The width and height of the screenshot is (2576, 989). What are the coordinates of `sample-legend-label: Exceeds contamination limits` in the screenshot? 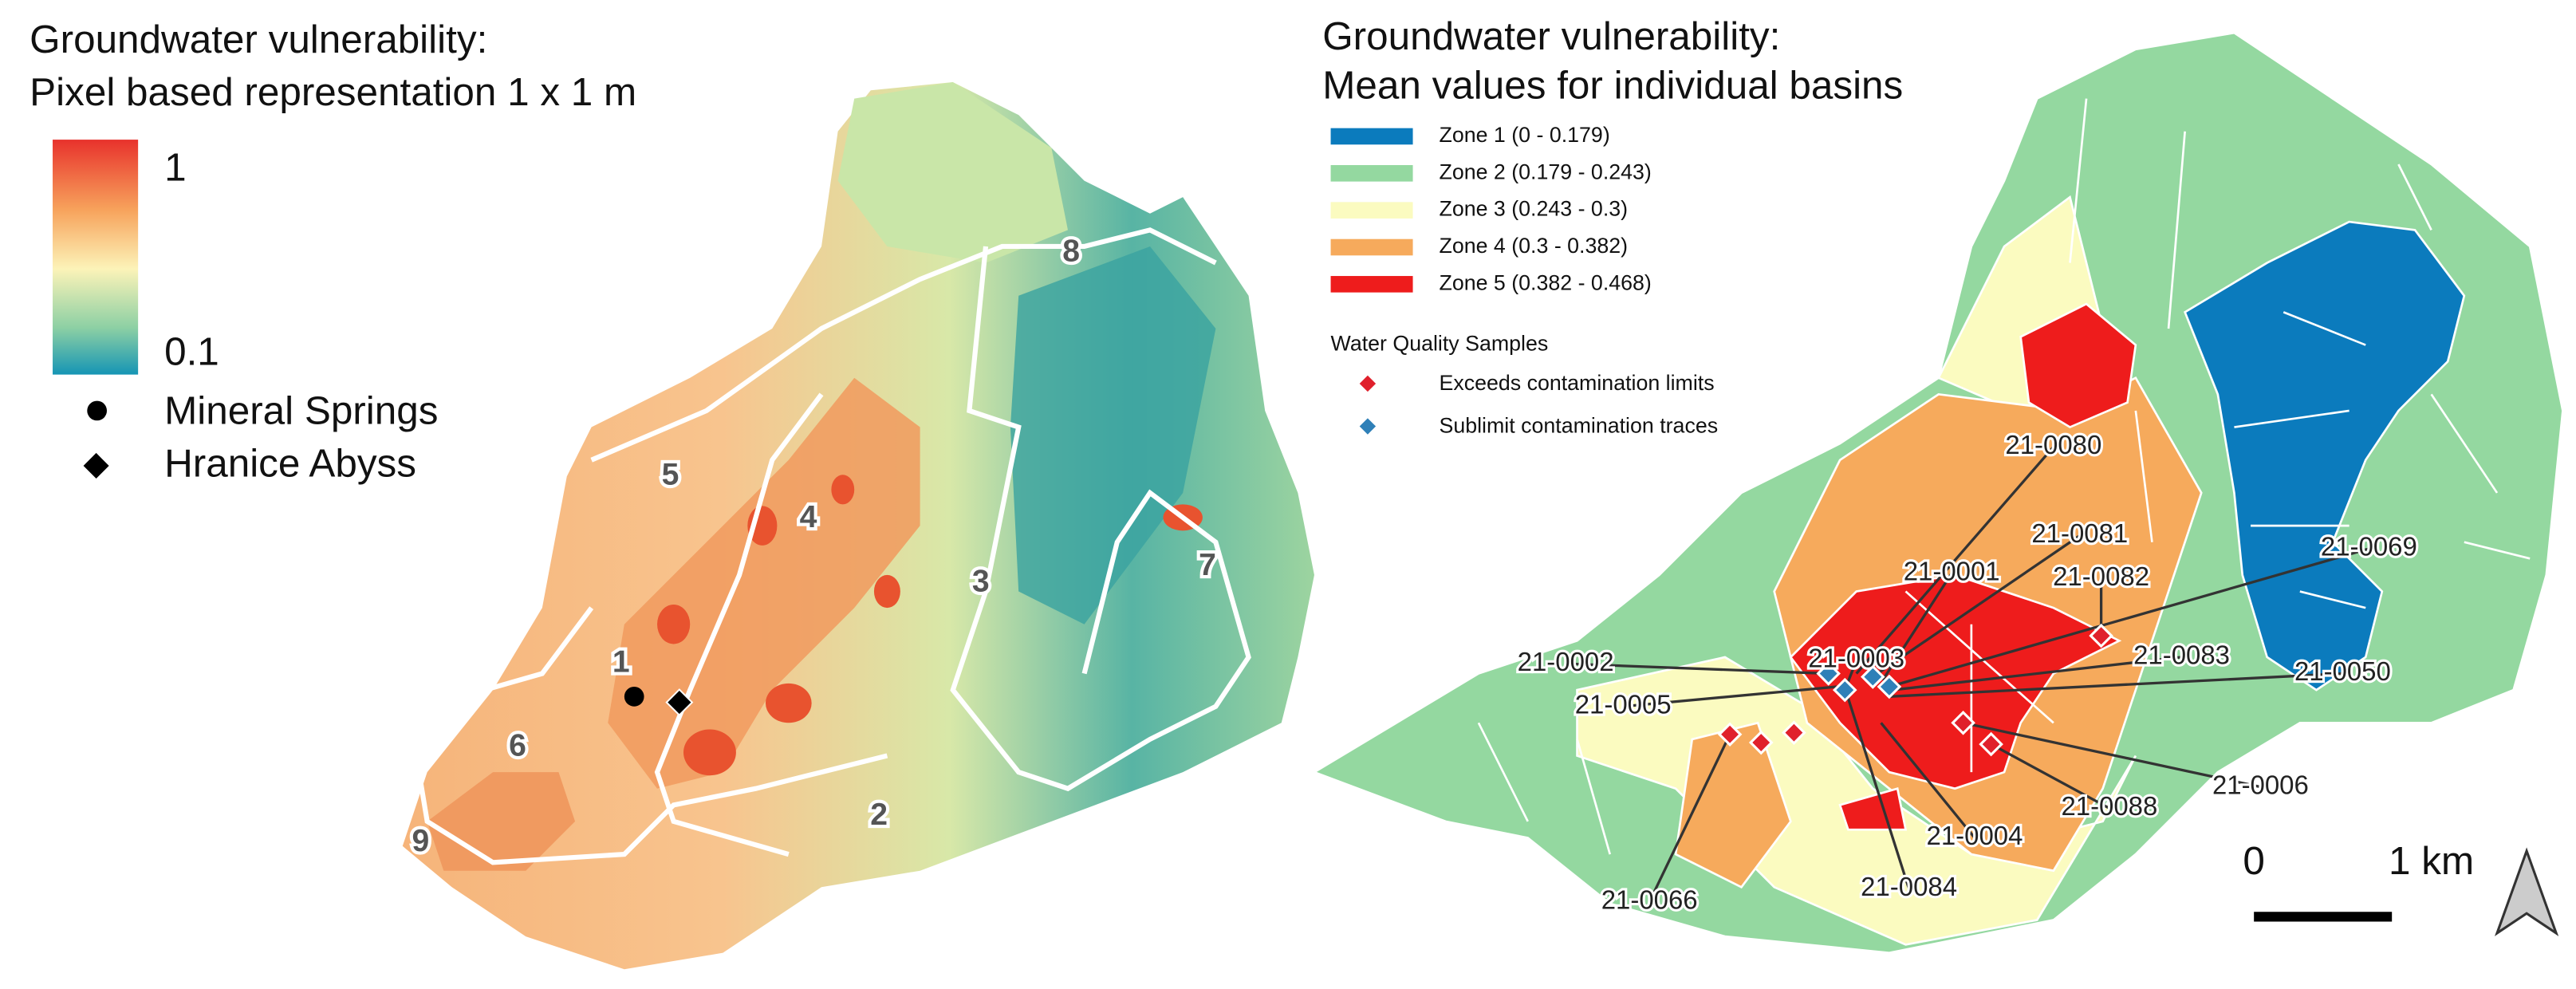 It's located at (1577, 383).